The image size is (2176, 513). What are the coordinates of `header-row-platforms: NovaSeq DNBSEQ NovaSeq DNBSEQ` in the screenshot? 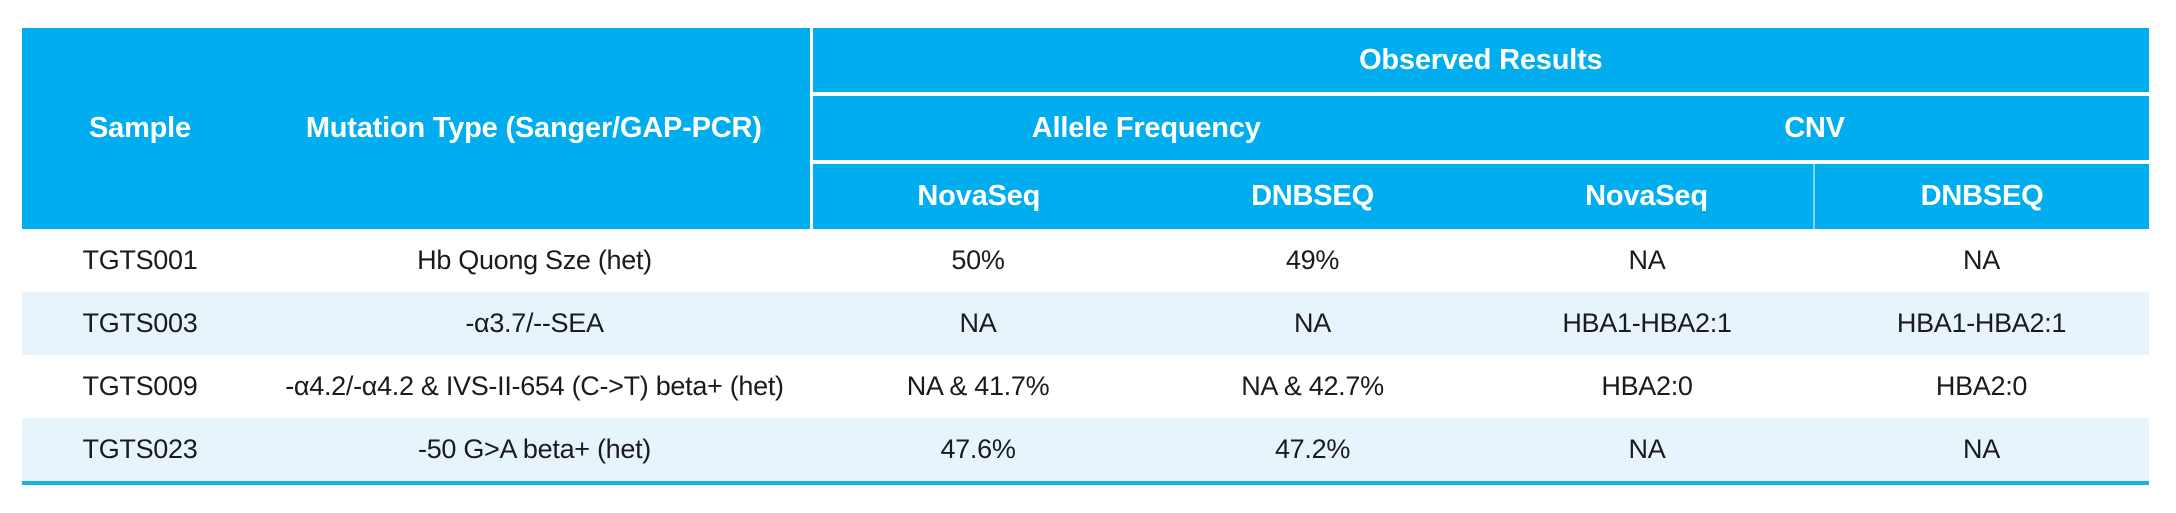 It's located at (1086, 194).